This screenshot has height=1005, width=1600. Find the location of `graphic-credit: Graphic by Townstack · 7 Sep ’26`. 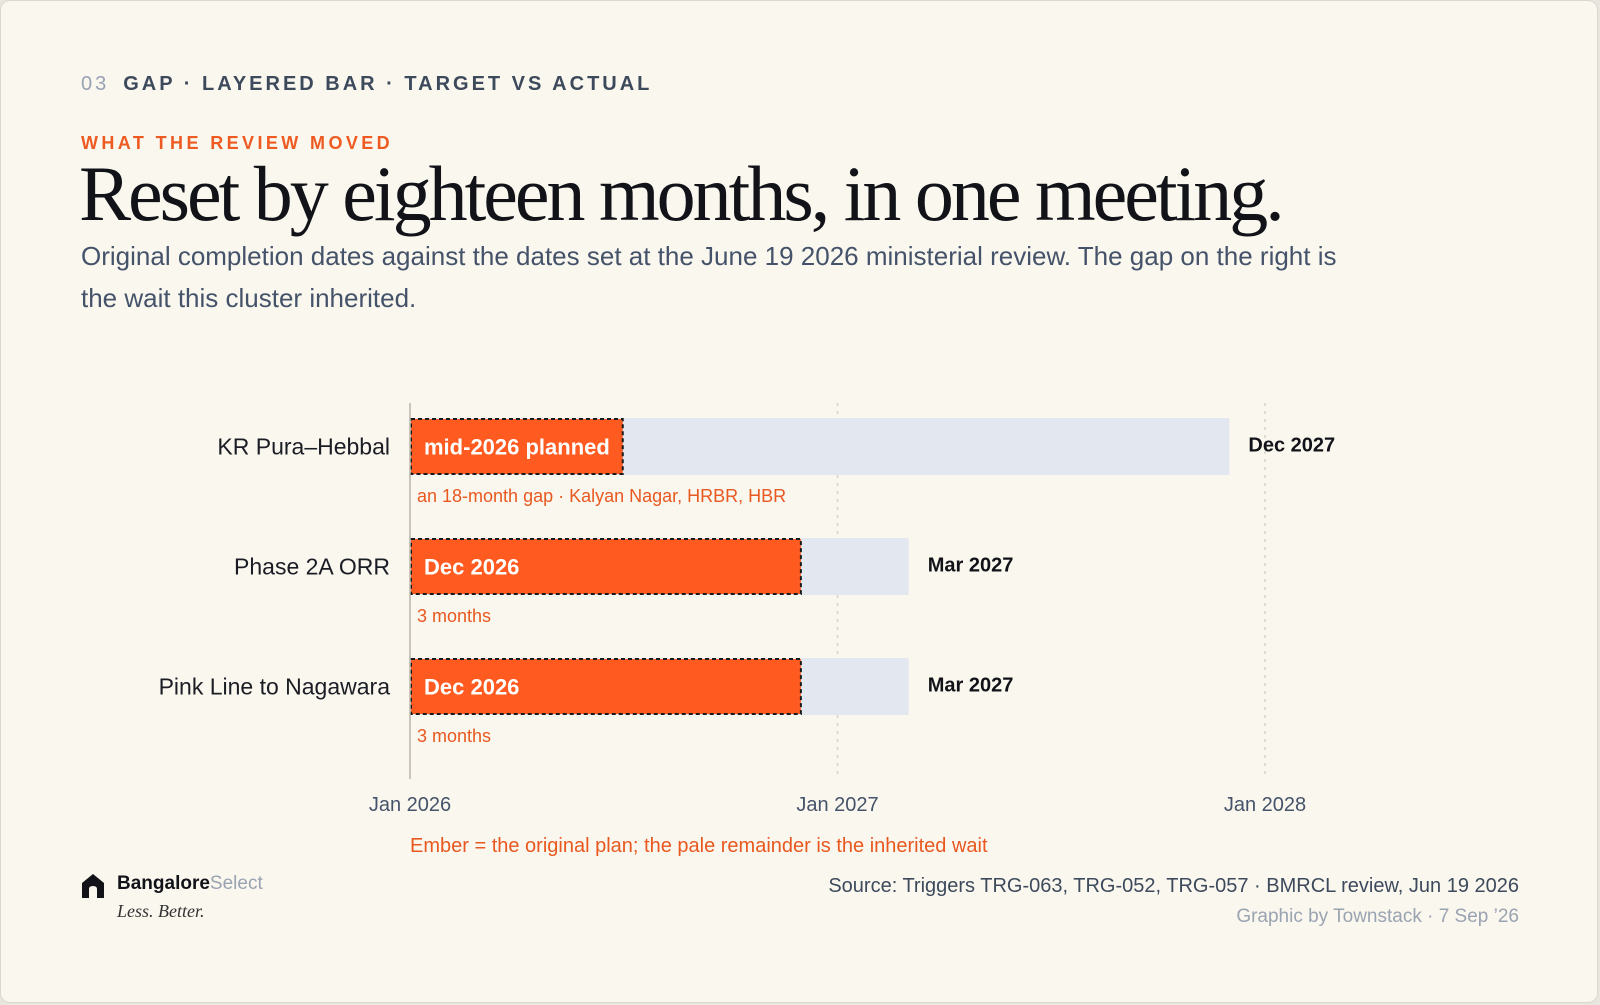

graphic-credit: Graphic by Townstack · 7 Sep ’26 is located at coordinates (1377, 916).